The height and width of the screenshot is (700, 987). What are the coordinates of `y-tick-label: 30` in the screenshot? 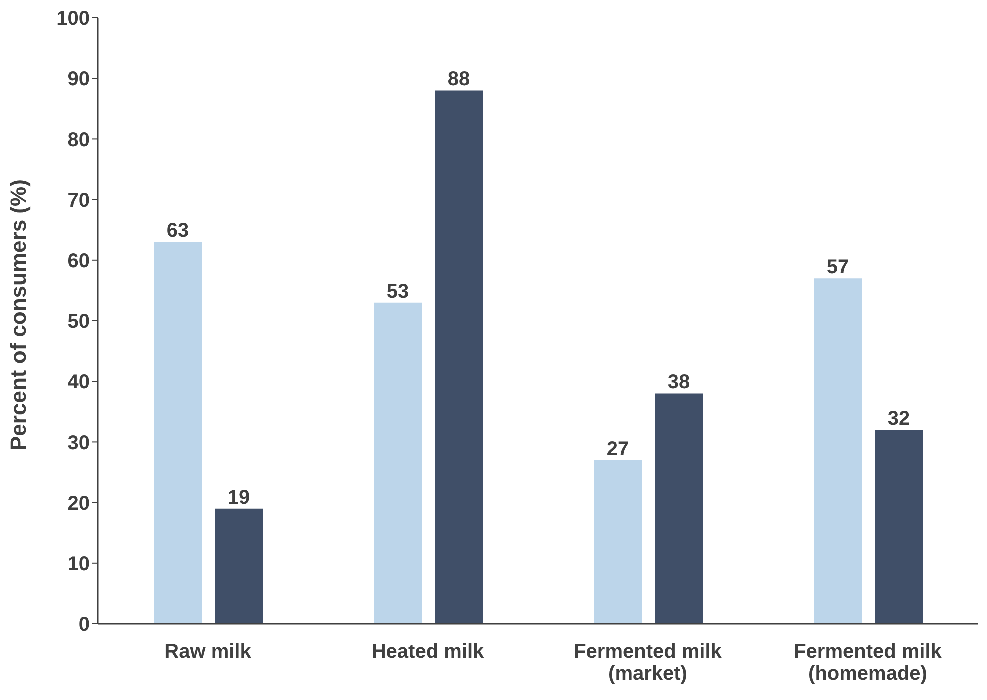 It's located at (79, 443).